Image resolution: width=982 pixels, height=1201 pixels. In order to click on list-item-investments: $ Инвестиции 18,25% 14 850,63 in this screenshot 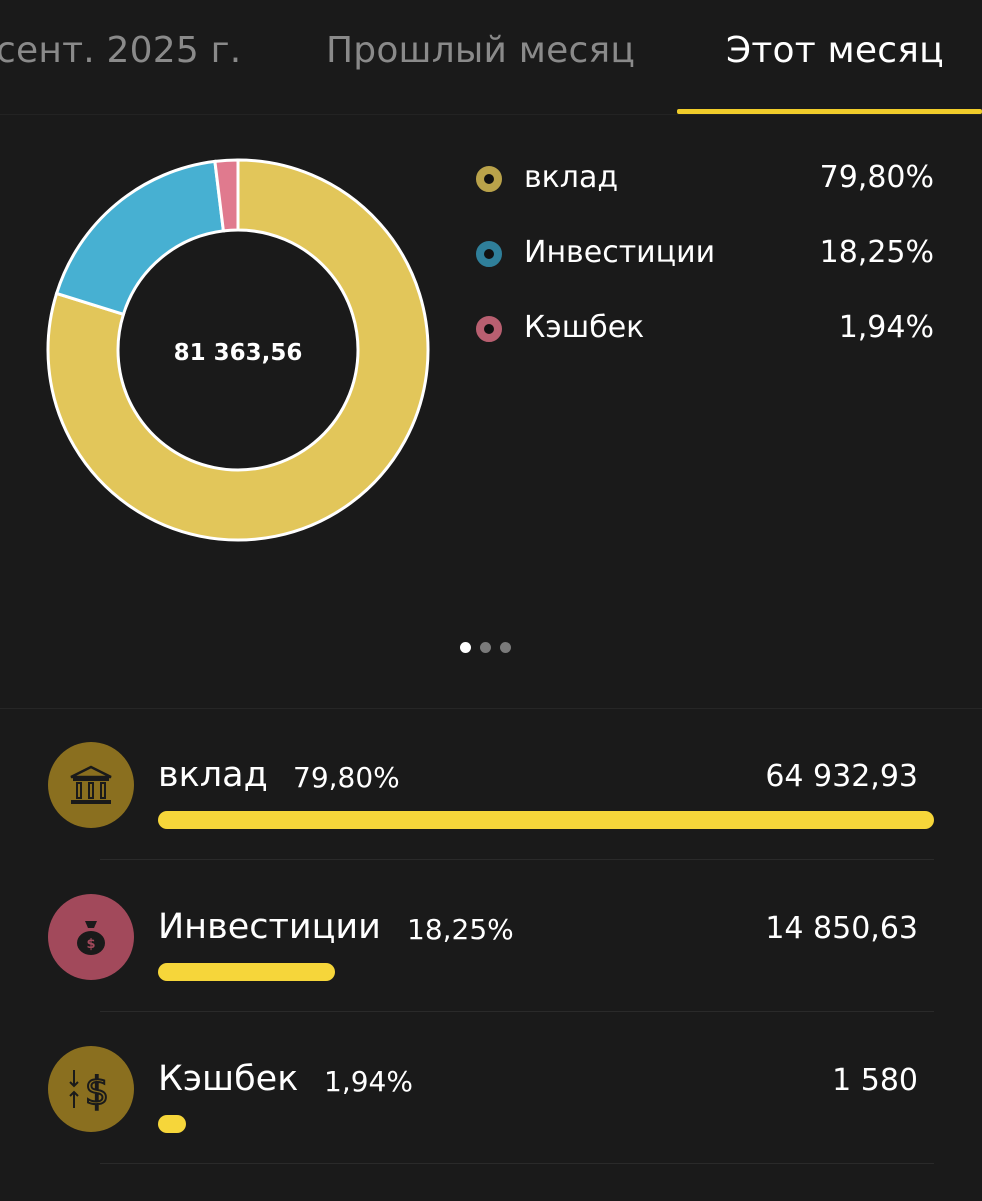, I will do `click(491, 967)`.